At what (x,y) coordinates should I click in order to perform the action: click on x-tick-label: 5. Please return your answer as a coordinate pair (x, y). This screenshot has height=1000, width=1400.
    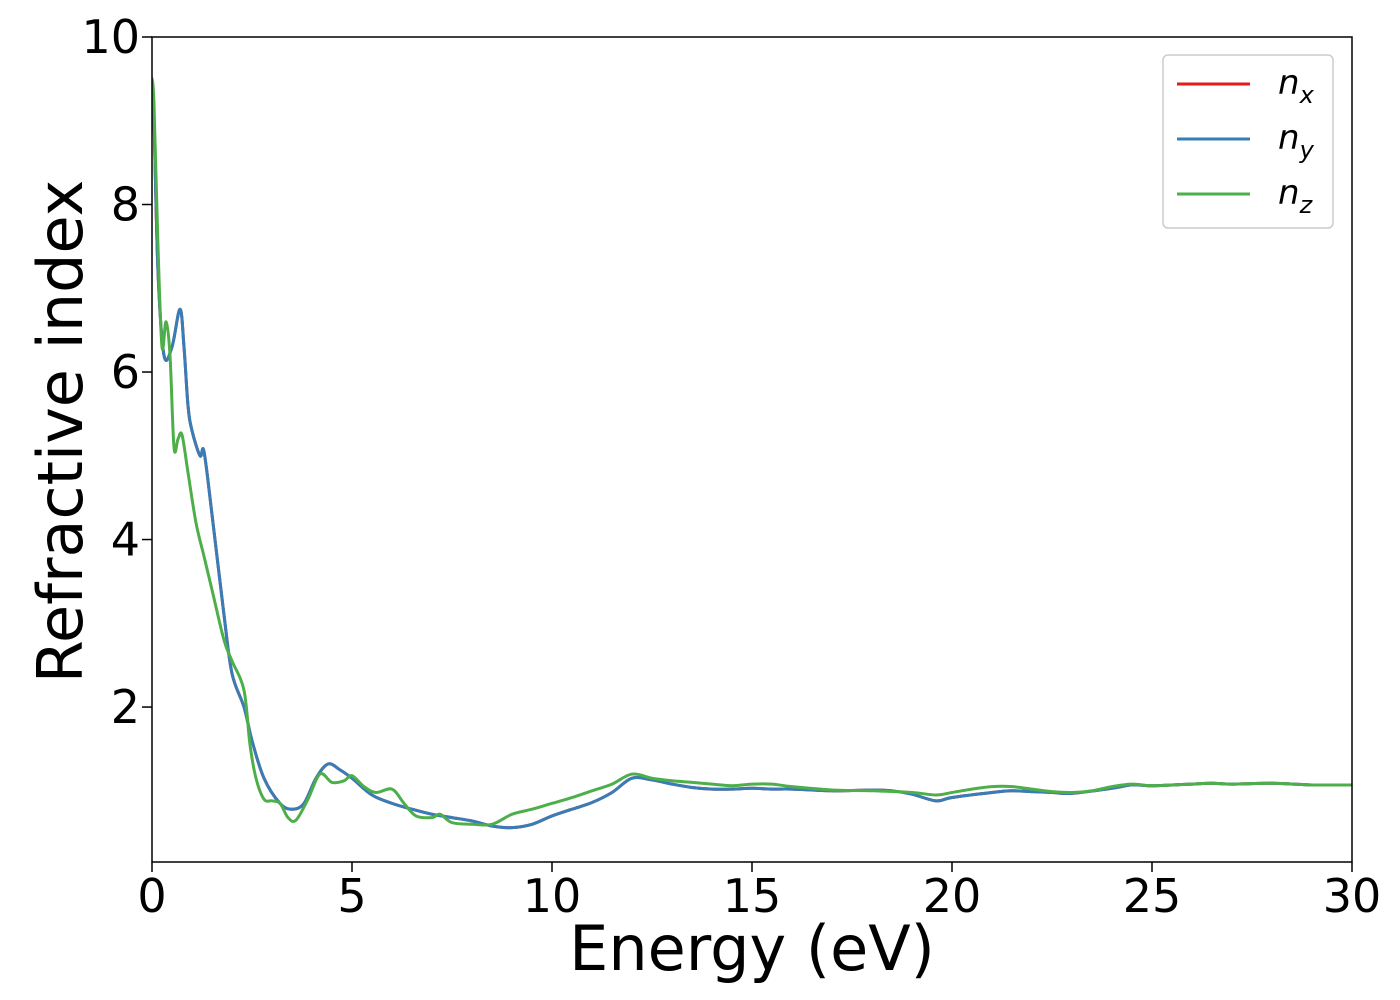
    Looking at the image, I should click on (351, 896).